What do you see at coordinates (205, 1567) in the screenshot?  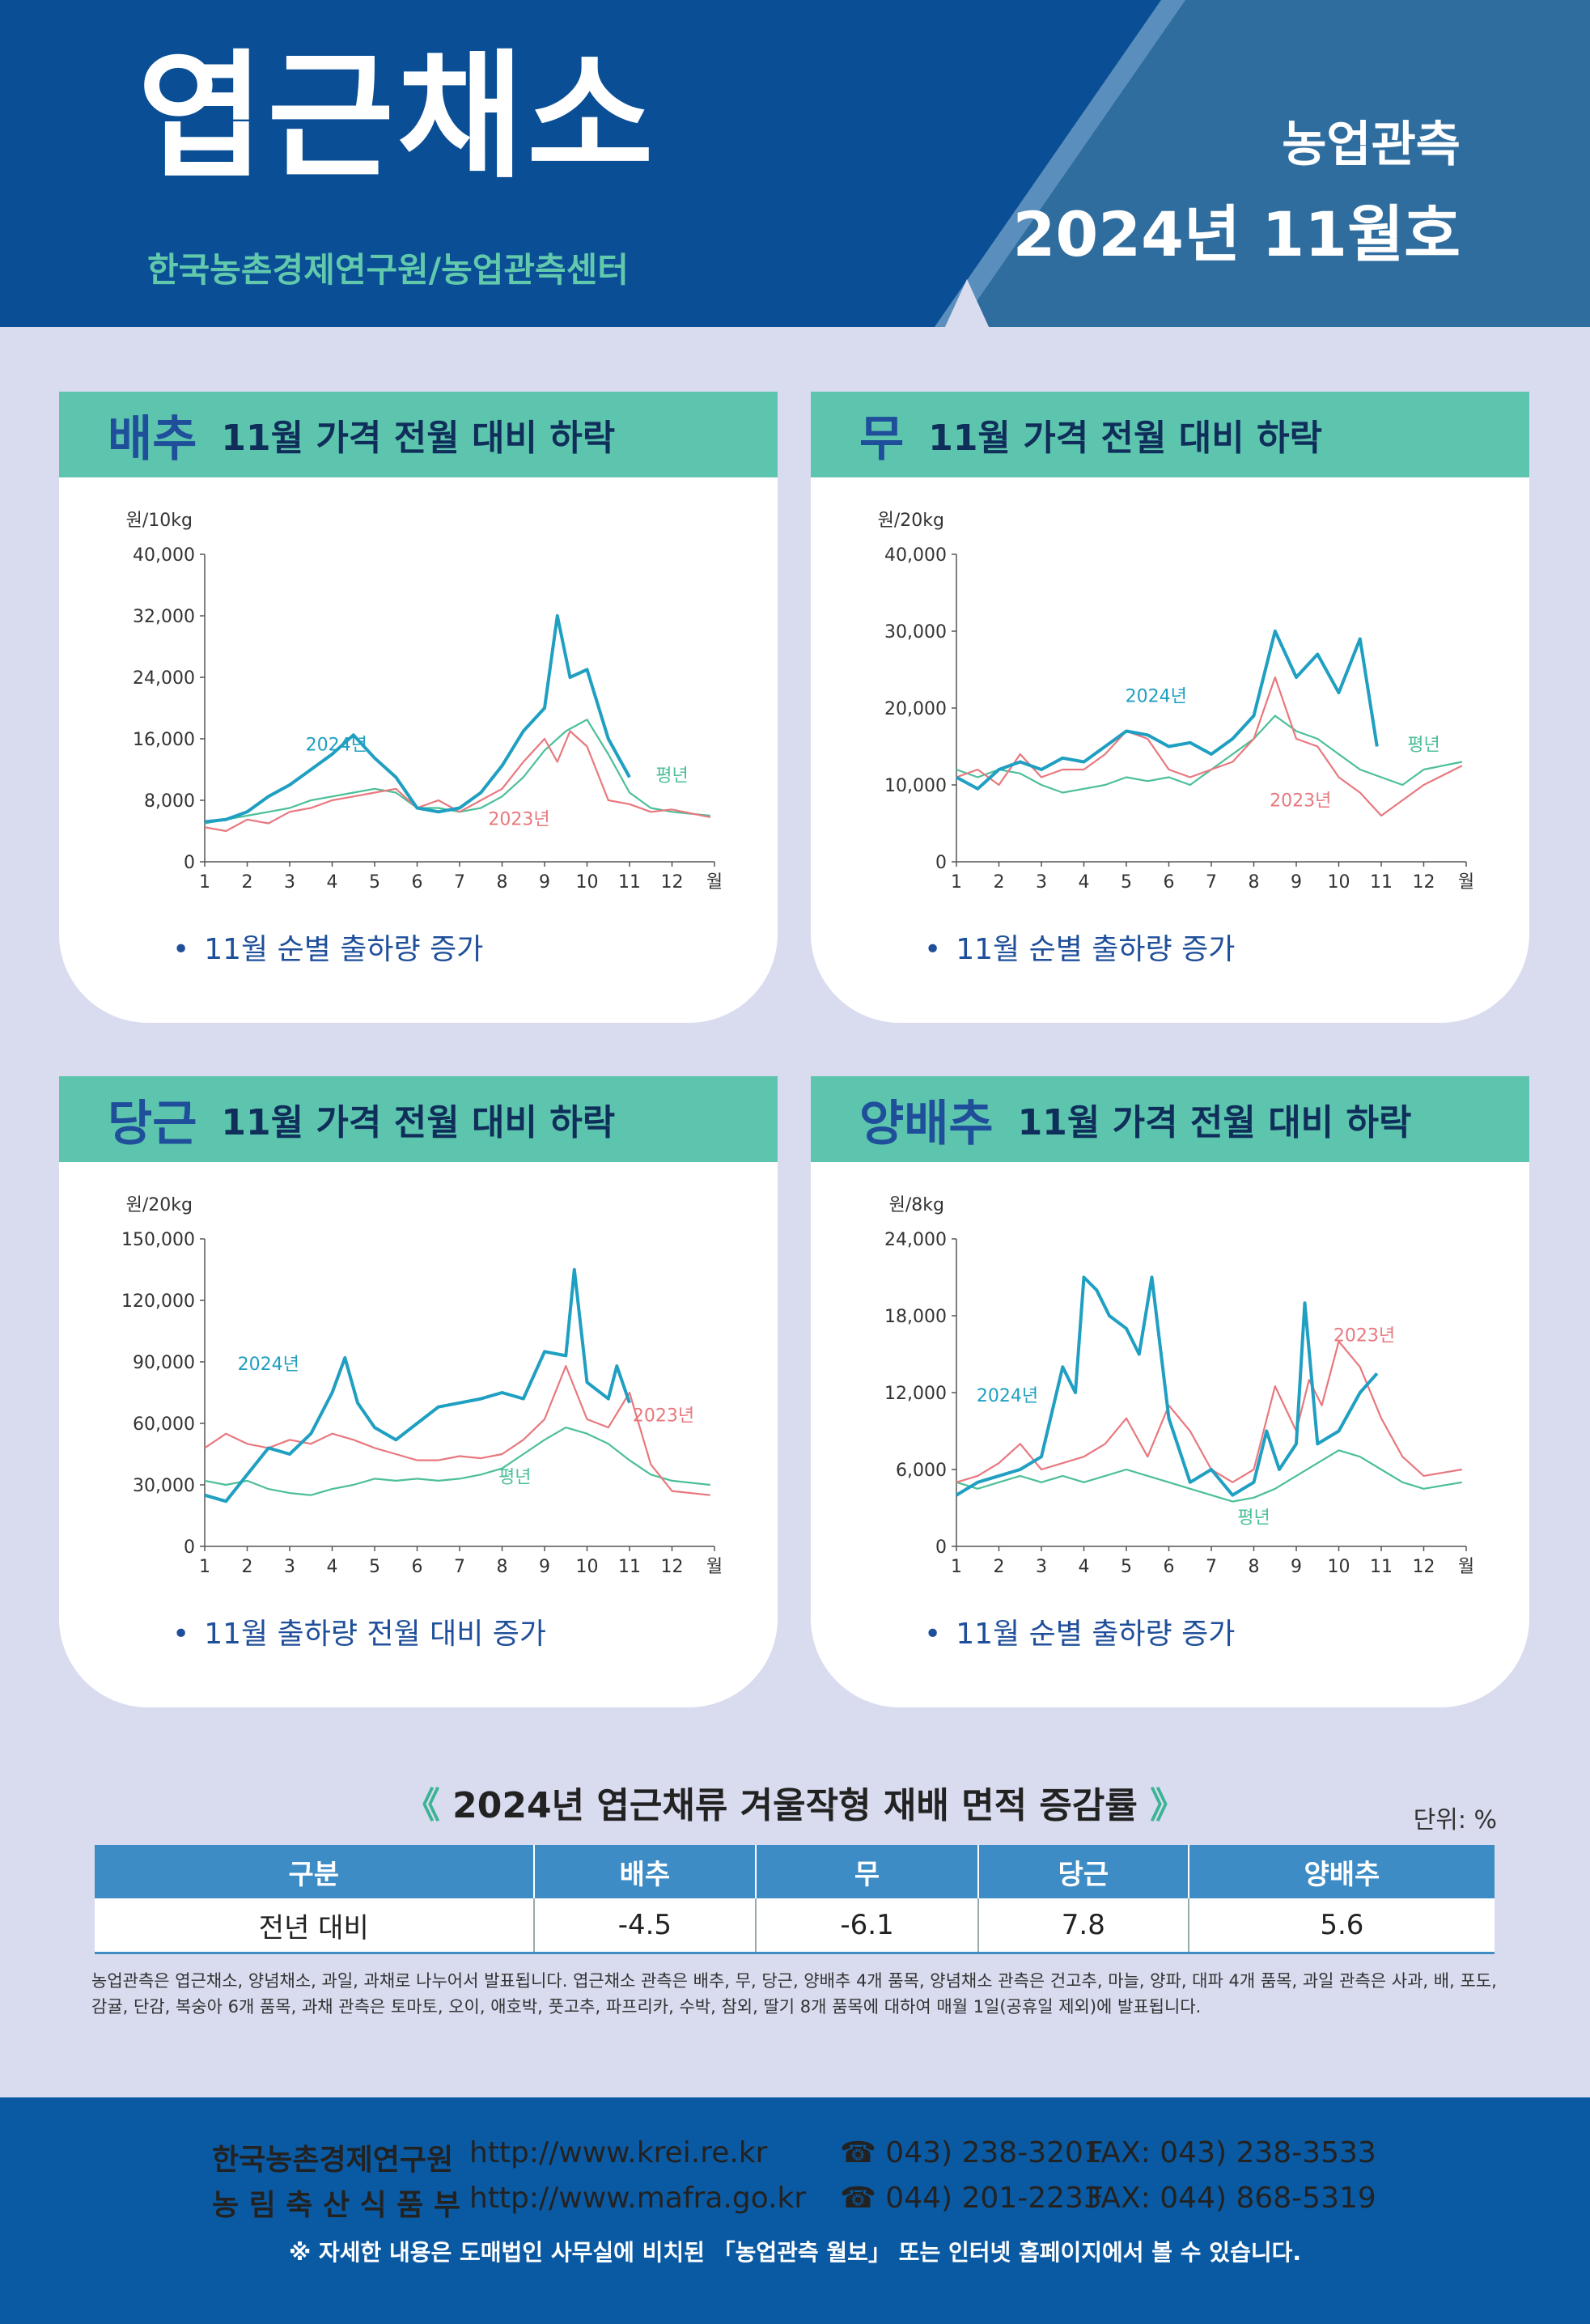 I see `x-tick-label: 1` at bounding box center [205, 1567].